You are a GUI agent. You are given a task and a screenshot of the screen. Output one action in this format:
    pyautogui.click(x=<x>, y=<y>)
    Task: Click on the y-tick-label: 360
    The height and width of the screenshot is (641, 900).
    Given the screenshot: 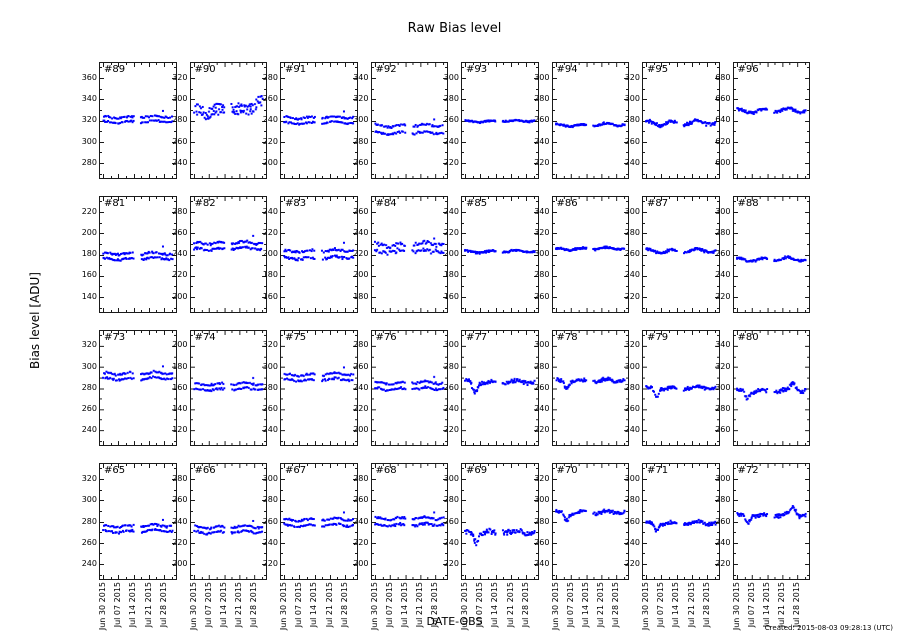 What is the action you would take?
    pyautogui.click(x=89, y=77)
    